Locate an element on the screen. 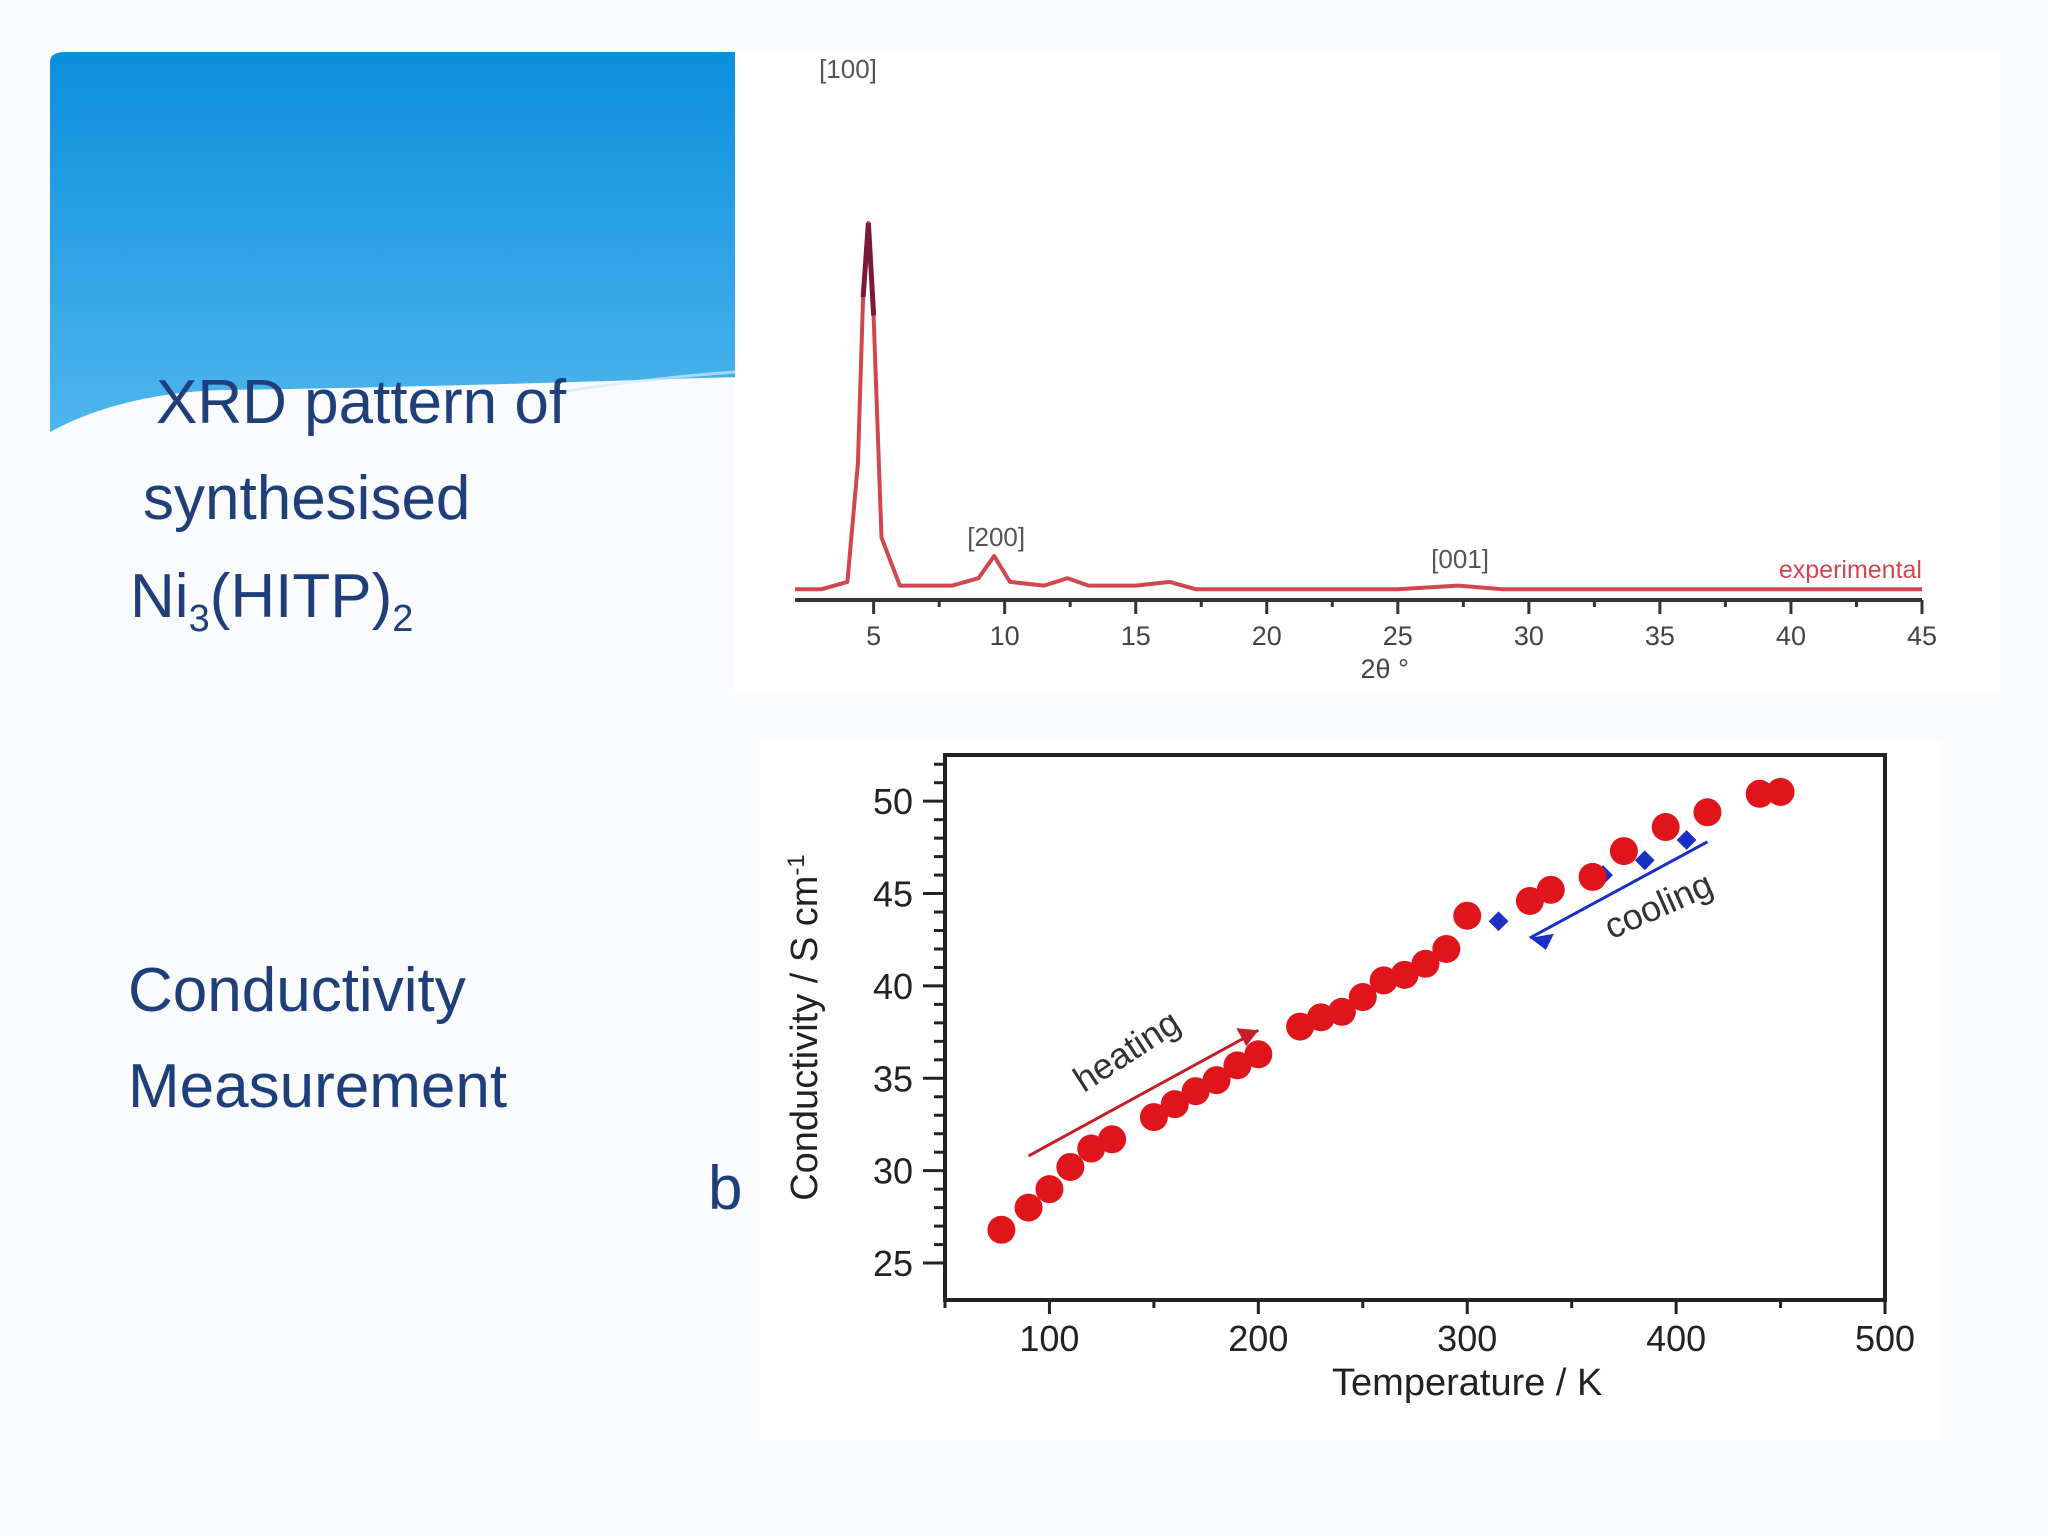 This screenshot has width=2048, height=1536. xrd-x-tick-label: 15 is located at coordinates (1136, 636).